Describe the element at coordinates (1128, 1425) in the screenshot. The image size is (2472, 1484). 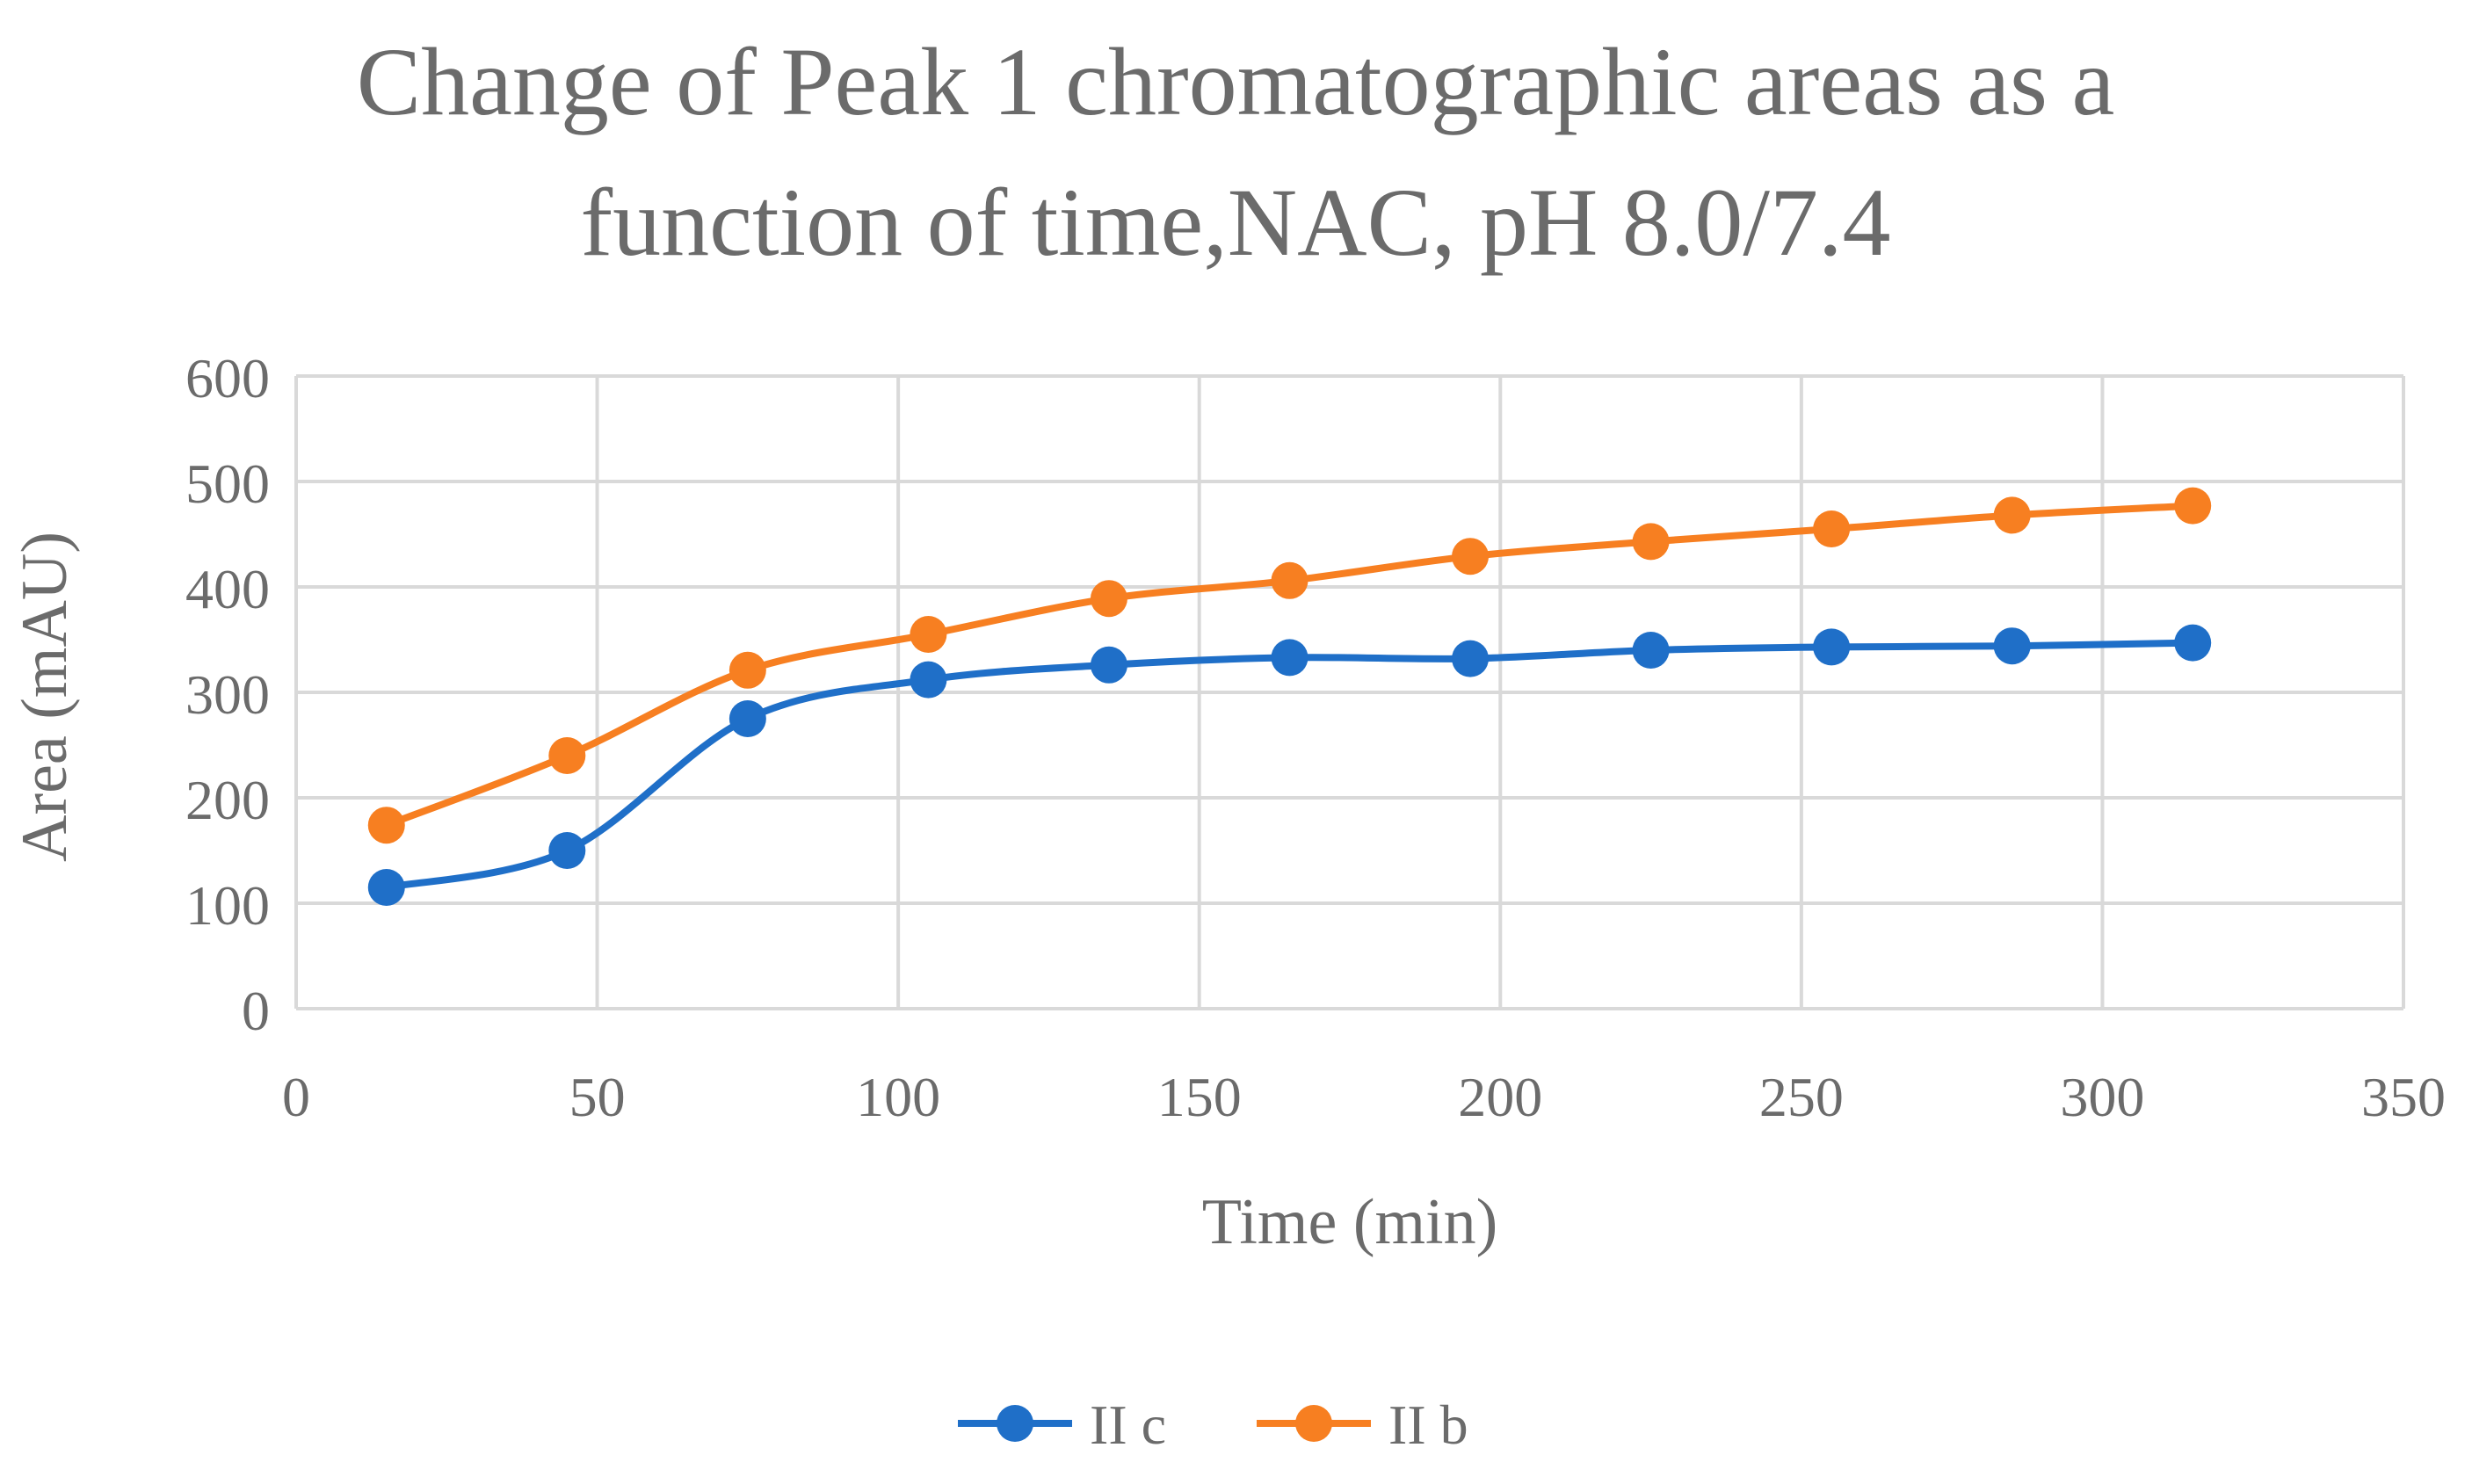
I see `legend-label: II c` at that location.